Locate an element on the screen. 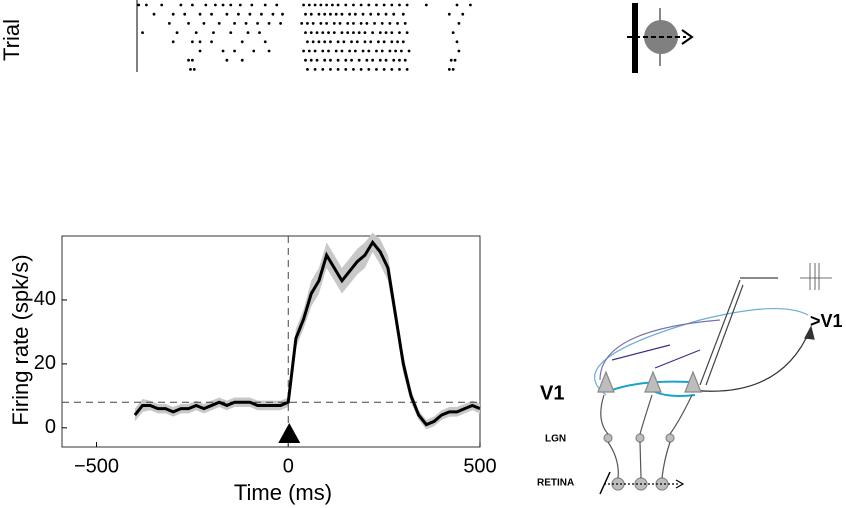  x-tick-label: 500 is located at coordinates (479, 466).